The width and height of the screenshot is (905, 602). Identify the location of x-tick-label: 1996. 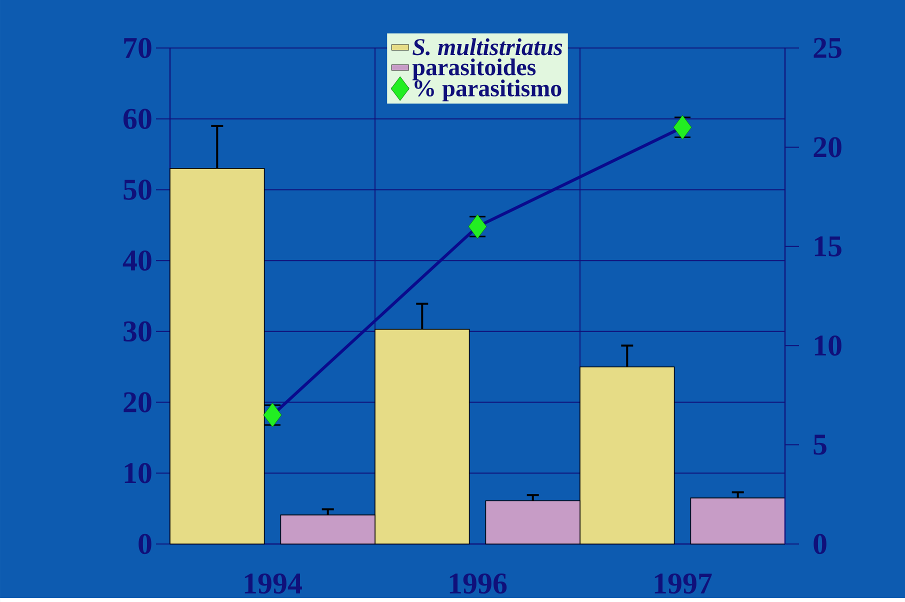
(478, 584).